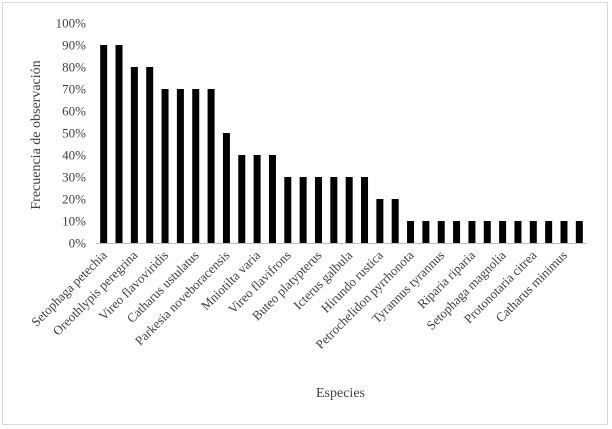  Describe the element at coordinates (74, 155) in the screenshot. I see `y-tick-label: 40%` at that location.